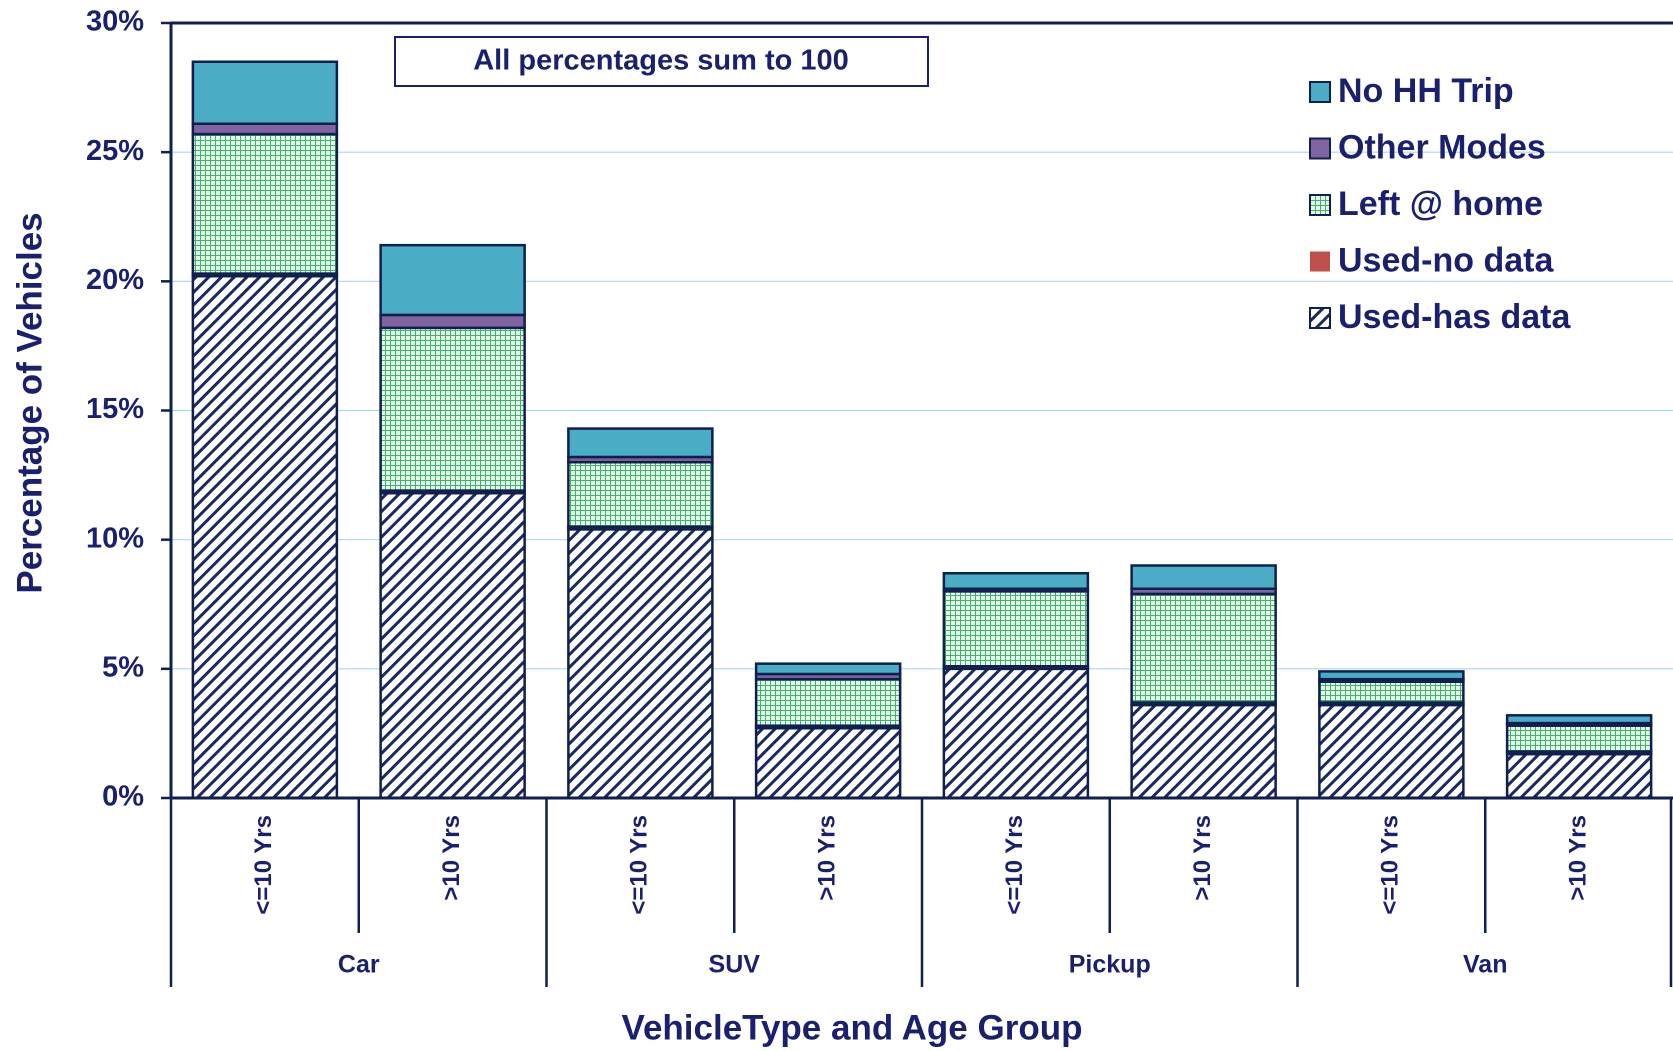 This screenshot has width=1673, height=1051. Describe the element at coordinates (852, 1027) in the screenshot. I see `x-axis-title: VehicleType and Age Group` at that location.